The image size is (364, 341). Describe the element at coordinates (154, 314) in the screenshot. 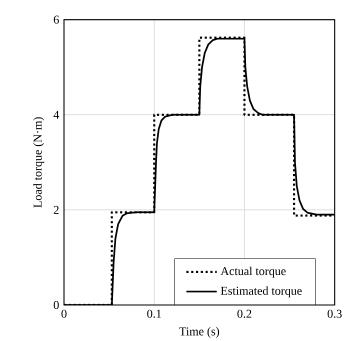

I see `x-tick-label: 0.1` at that location.